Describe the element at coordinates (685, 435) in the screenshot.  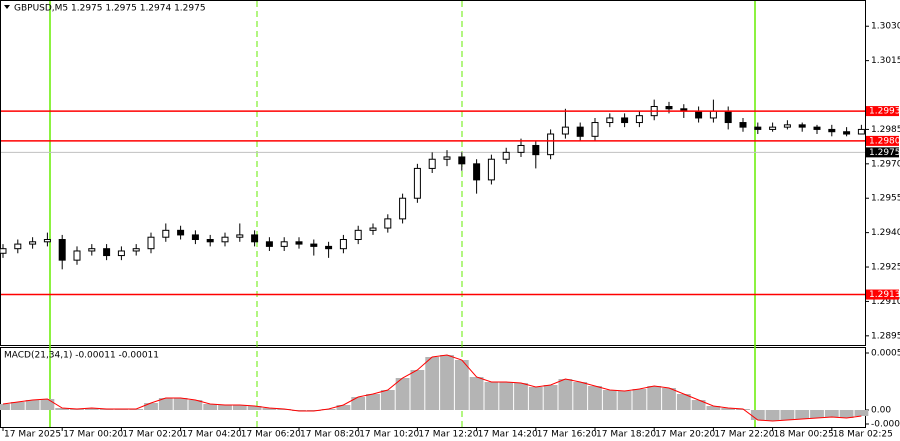
I see `x-tick-label: 17 Mar 20:20` at that location.